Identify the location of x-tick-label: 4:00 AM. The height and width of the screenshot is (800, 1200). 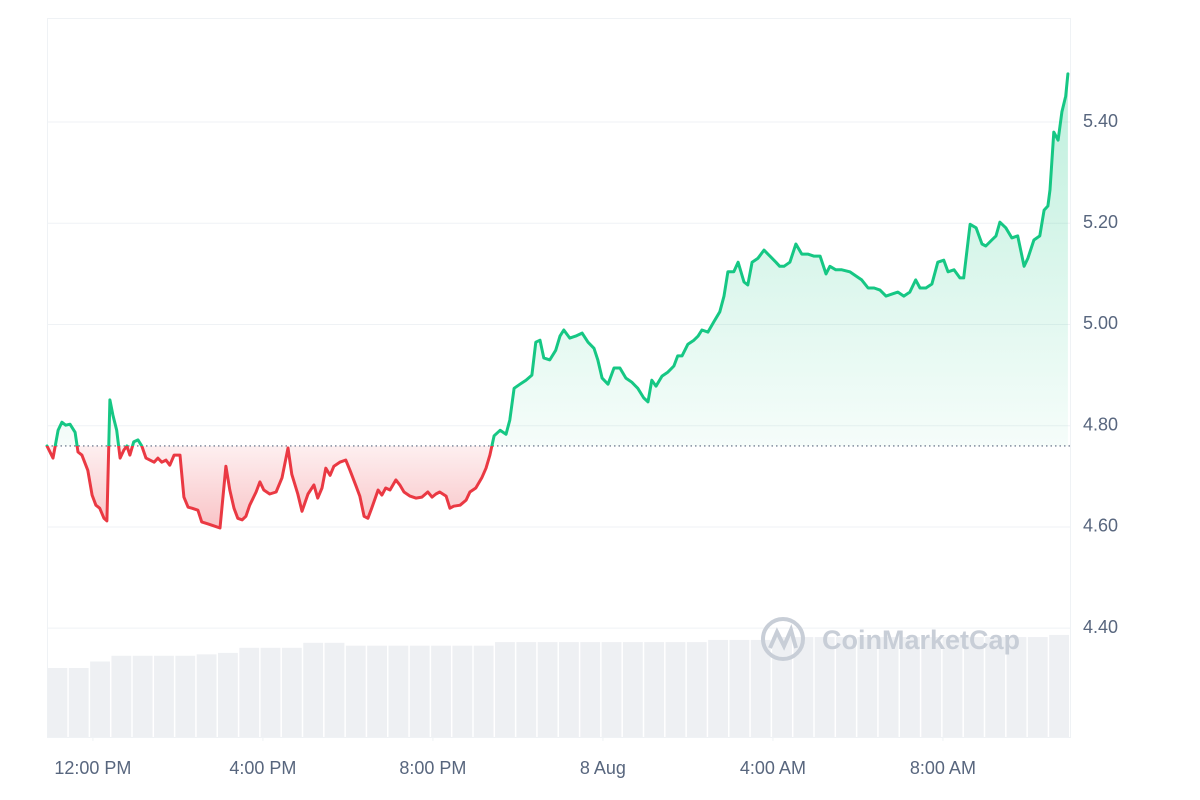
(773, 768).